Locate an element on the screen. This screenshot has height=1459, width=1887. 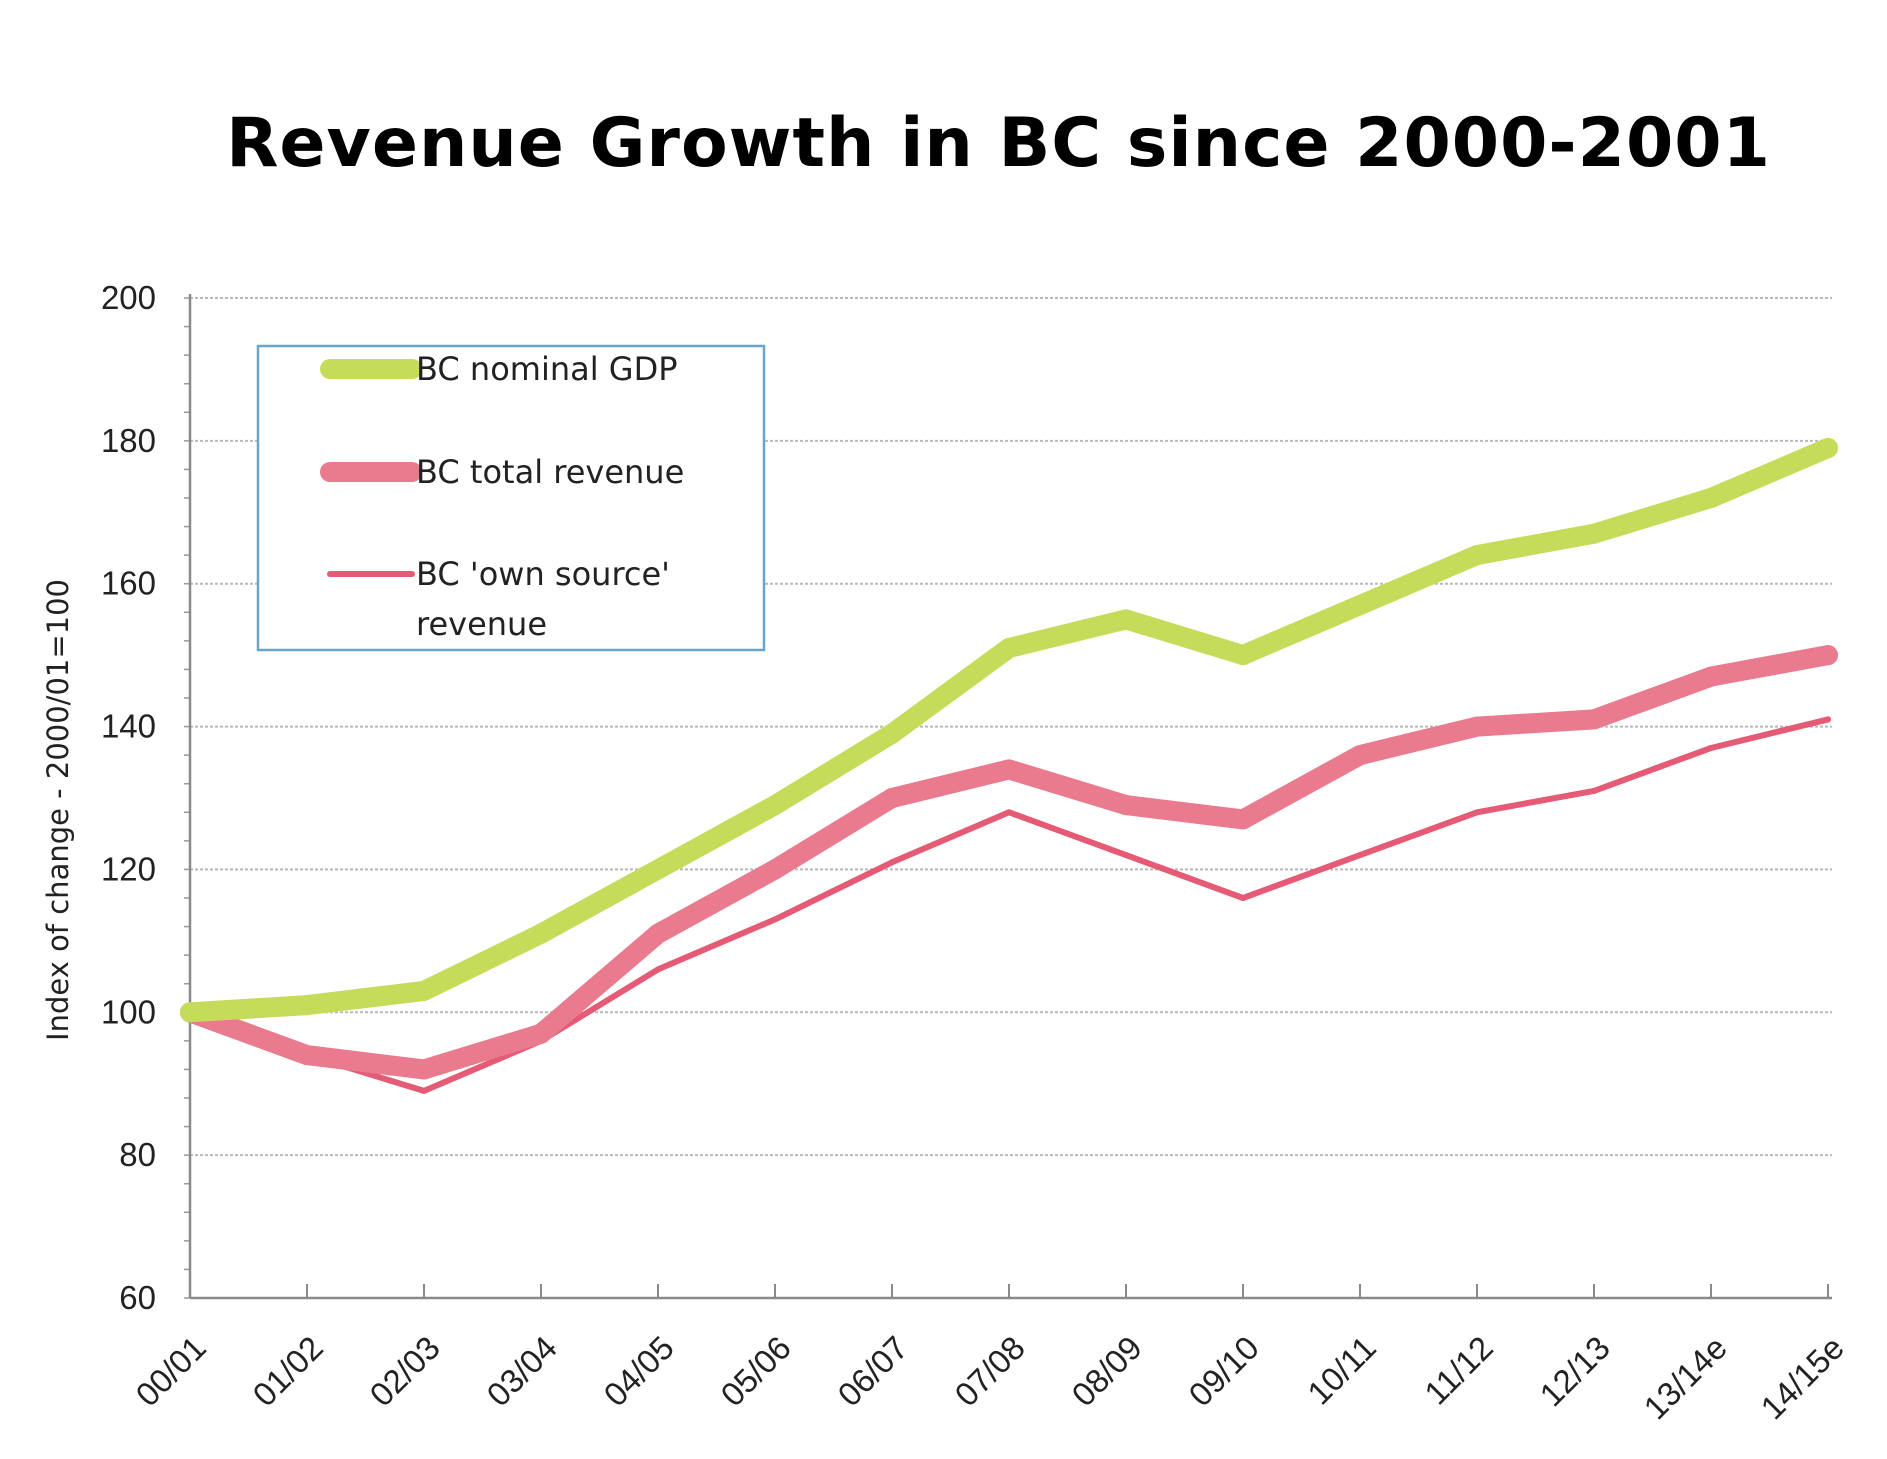
x-tick-label: 03/04 is located at coordinates (521, 1371).